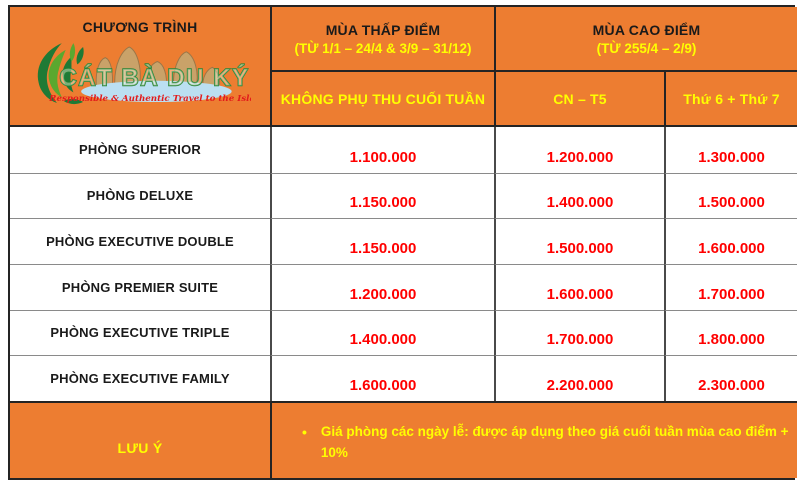  What do you see at coordinates (579, 99) in the screenshot?
I see `weekday-subheader-cell: CN – T5` at bounding box center [579, 99].